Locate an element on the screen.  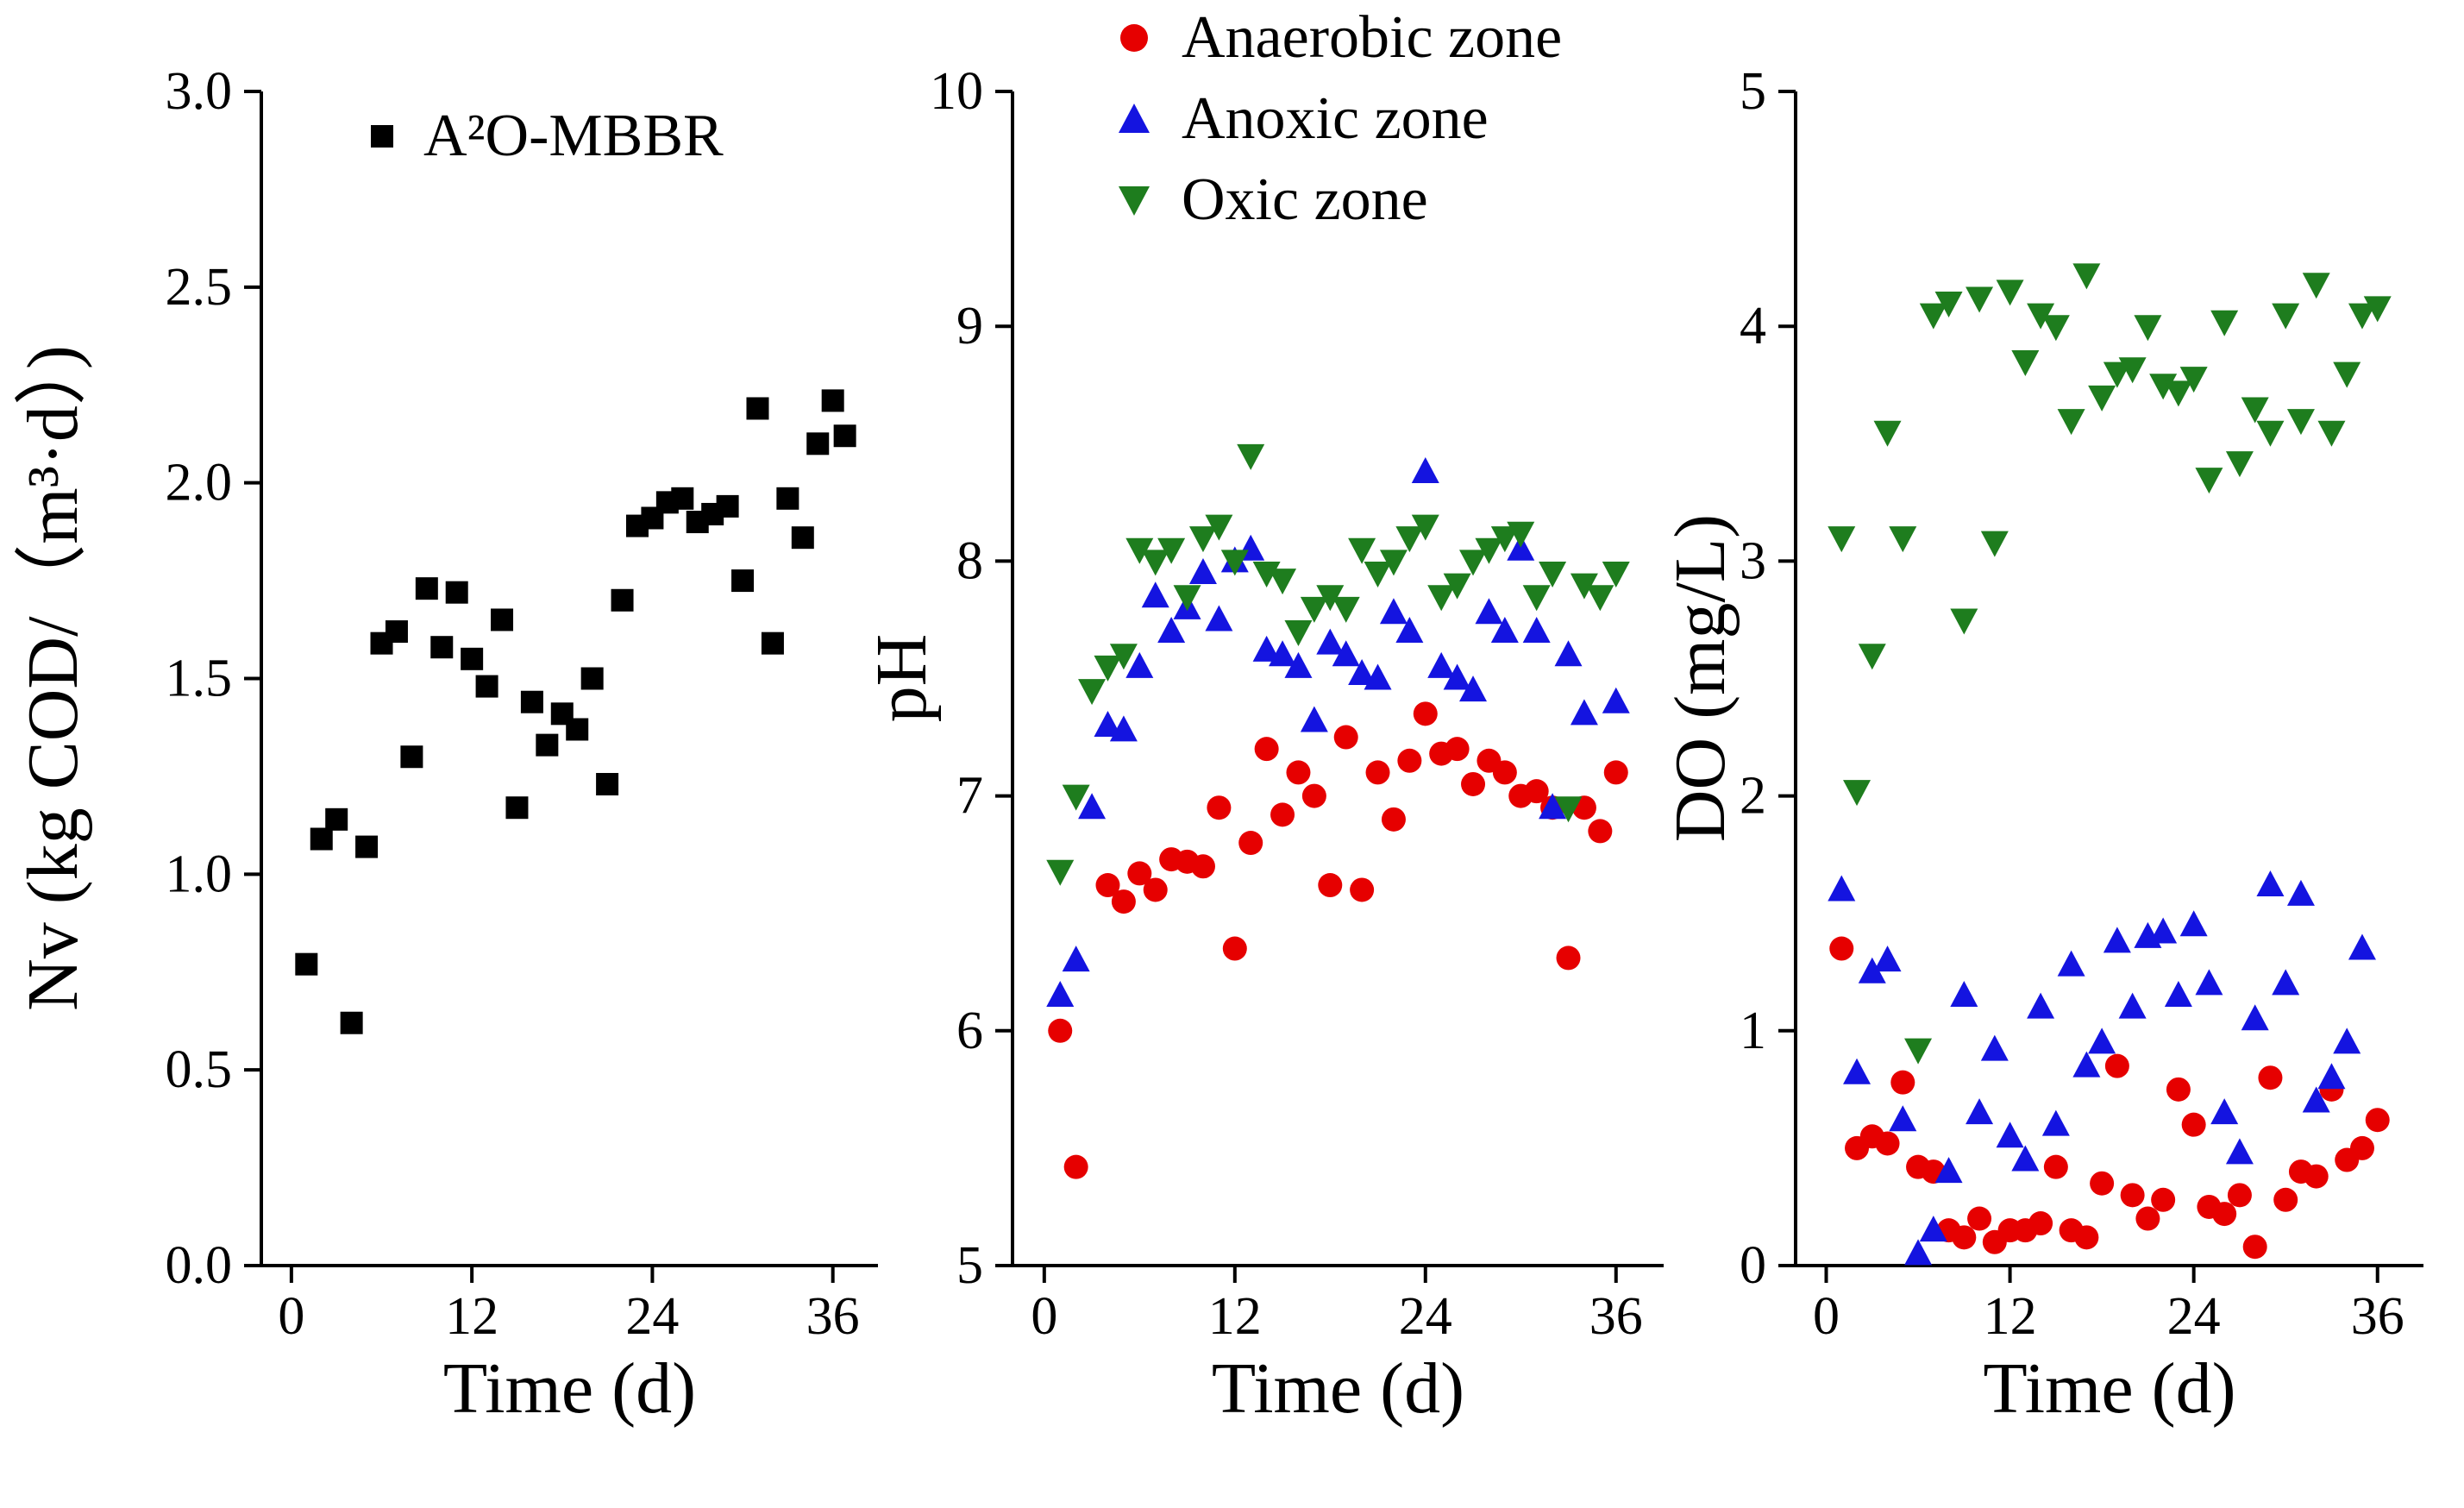
svg-text: 4 is located at coordinates (1753, 326).